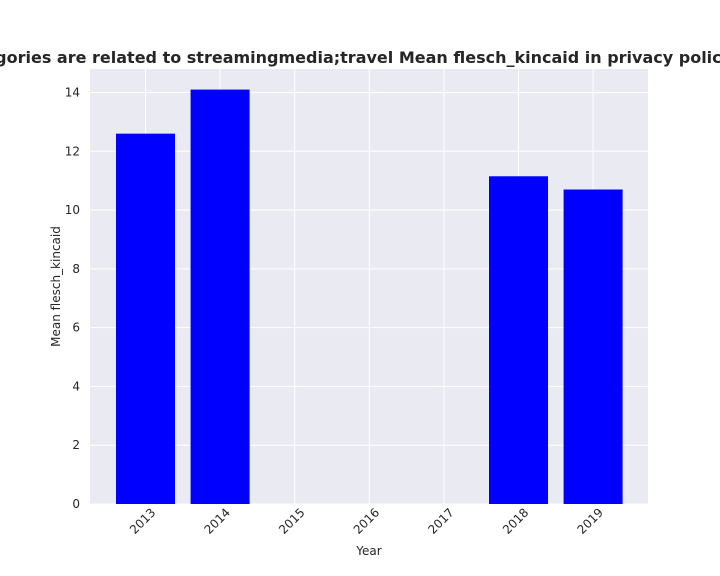  What do you see at coordinates (440, 520) in the screenshot?
I see `x-tick-label: 2017` at bounding box center [440, 520].